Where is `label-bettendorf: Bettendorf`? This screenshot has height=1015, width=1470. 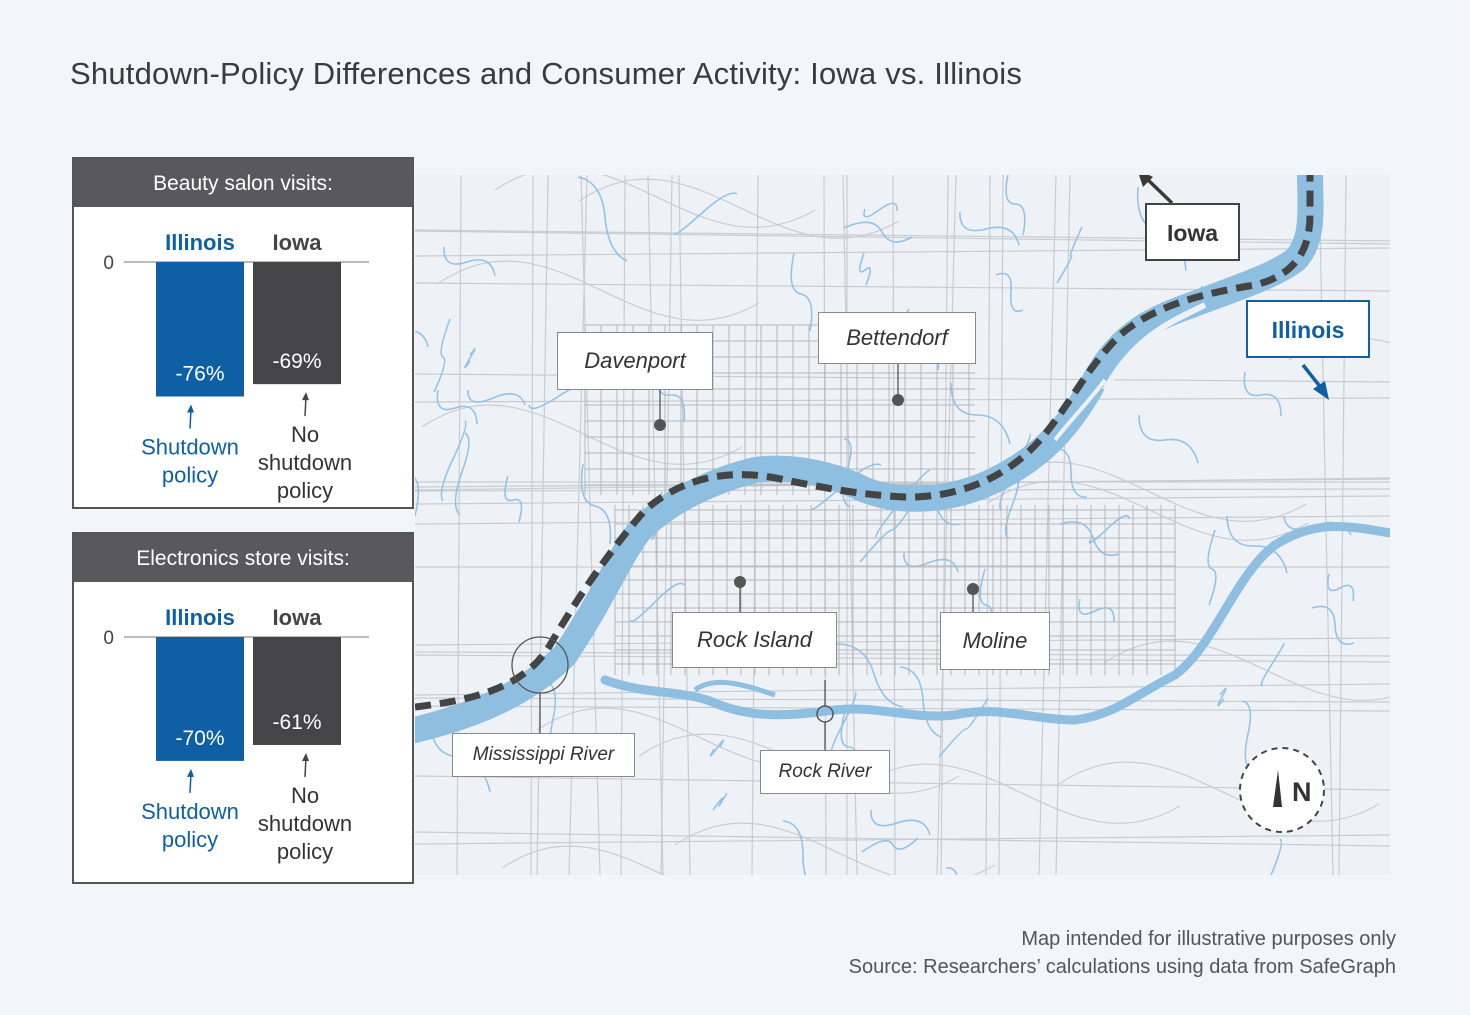 label-bettendorf: Bettendorf is located at coordinates (897, 338).